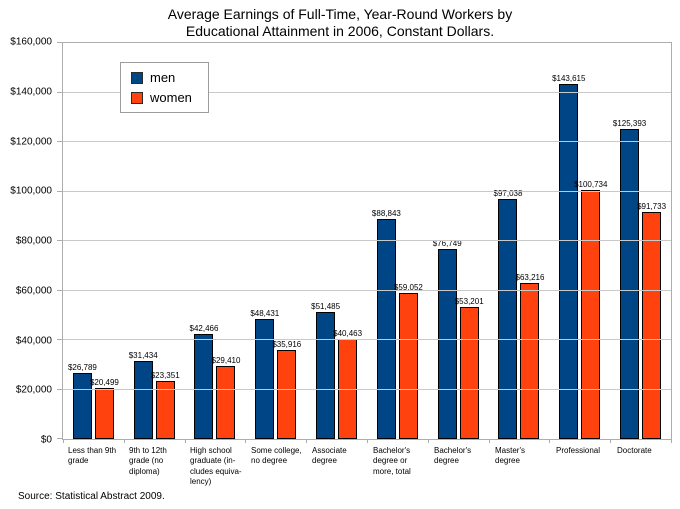 The width and height of the screenshot is (680, 509). I want to click on bar-group: $88,843 $59,052, so click(397, 241).